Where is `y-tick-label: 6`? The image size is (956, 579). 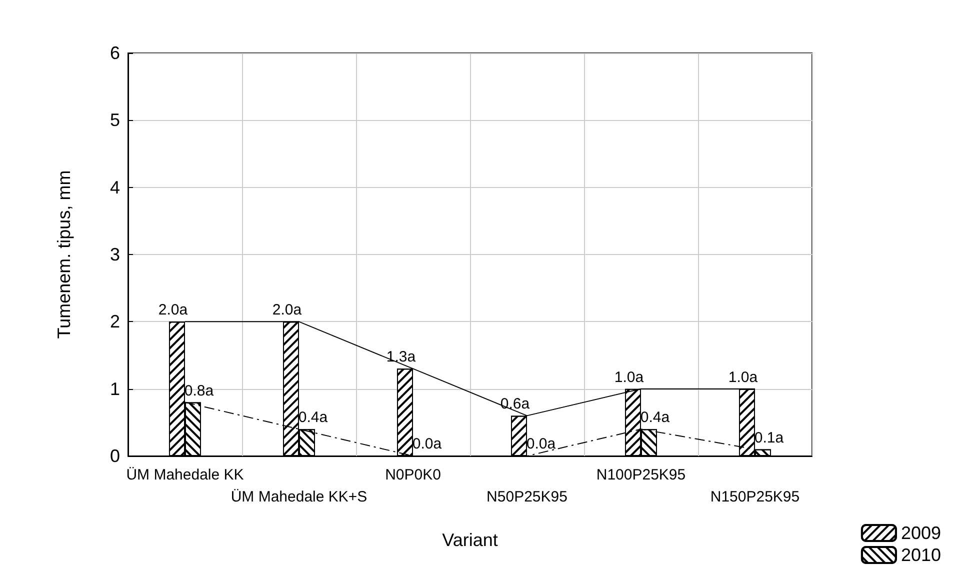 y-tick-label: 6 is located at coordinates (115, 53).